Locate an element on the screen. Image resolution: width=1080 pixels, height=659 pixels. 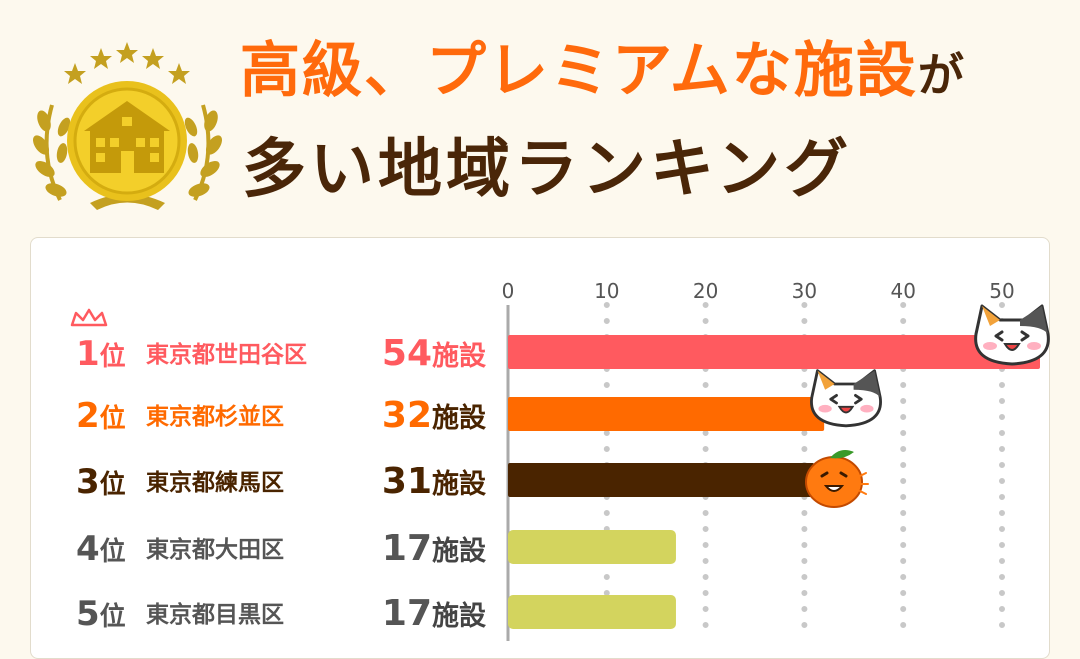
x-tick-label: 30 is located at coordinates (804, 291).